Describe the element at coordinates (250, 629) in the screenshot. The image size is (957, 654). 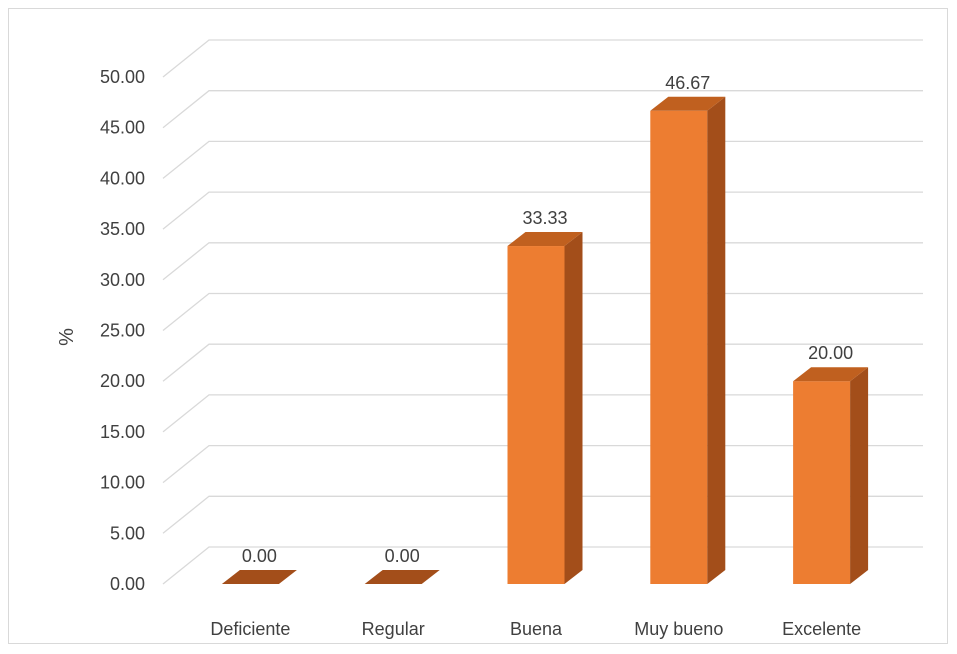
I see `x-category-label: Deficiente` at that location.